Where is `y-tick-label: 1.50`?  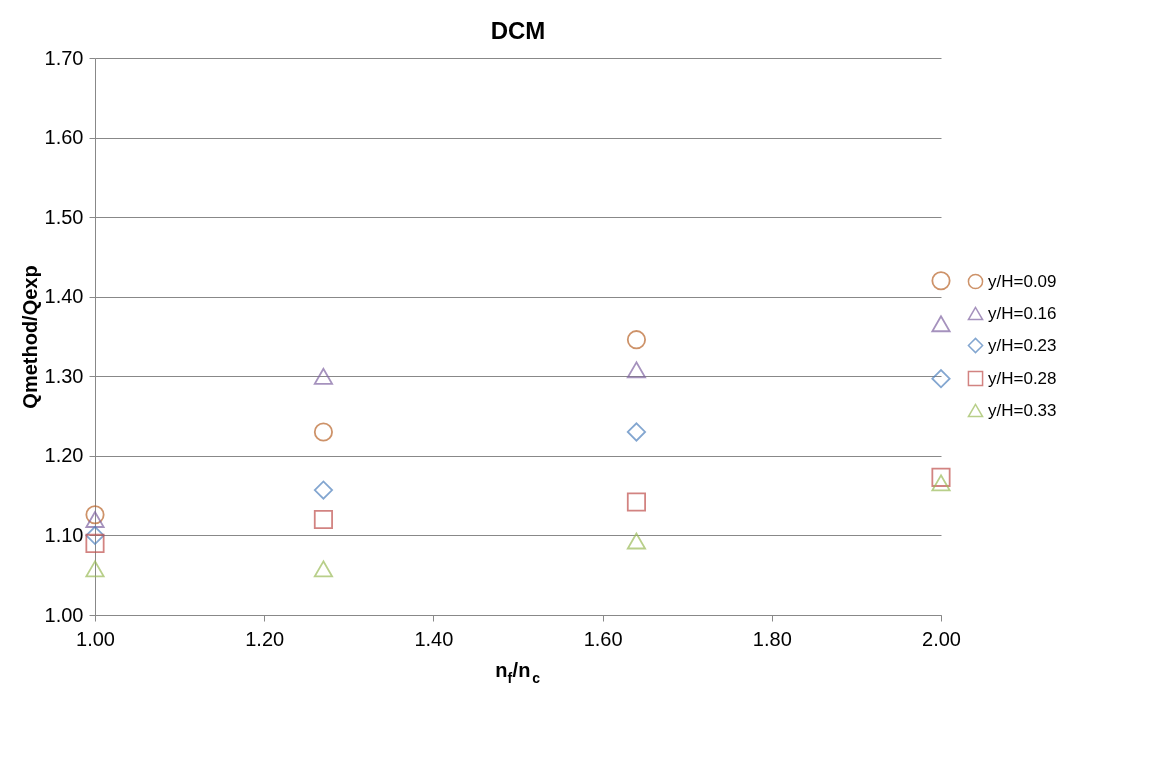
y-tick-label: 1.50 is located at coordinates (64, 216).